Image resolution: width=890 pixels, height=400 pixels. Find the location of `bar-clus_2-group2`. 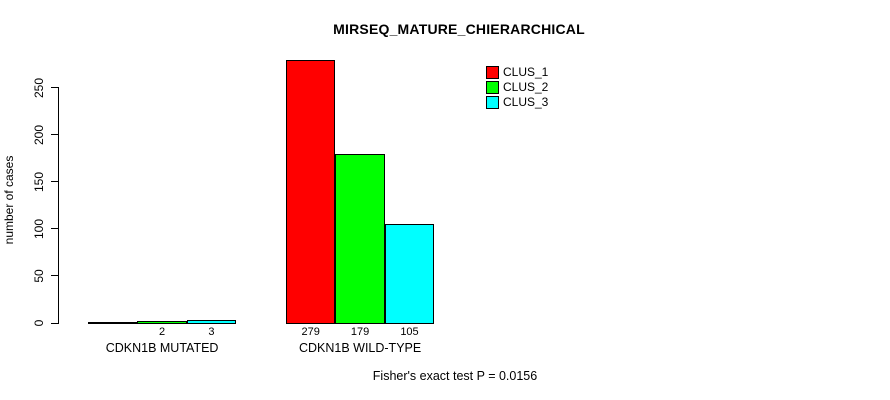

bar-clus_2-group2 is located at coordinates (360, 238).